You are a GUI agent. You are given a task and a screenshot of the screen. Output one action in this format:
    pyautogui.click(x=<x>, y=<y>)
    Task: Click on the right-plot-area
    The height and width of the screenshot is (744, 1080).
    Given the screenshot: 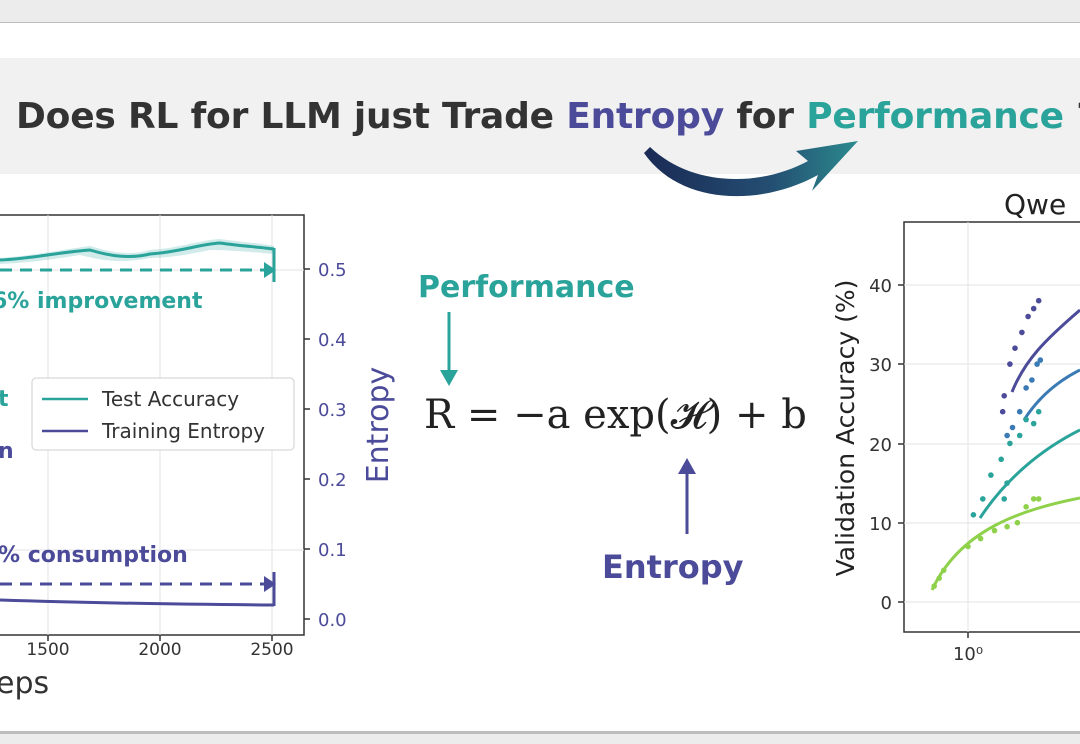 What is the action you would take?
    pyautogui.click(x=991, y=427)
    